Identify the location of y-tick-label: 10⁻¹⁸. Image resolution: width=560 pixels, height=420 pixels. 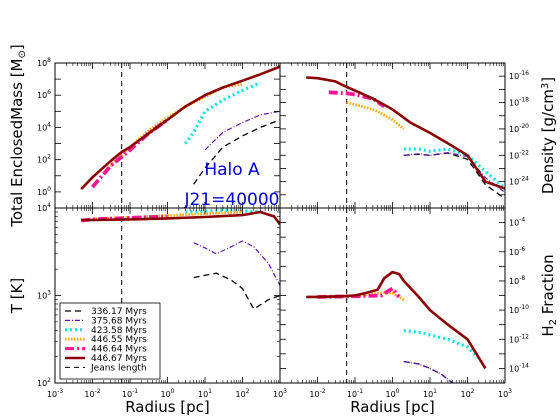
(519, 102).